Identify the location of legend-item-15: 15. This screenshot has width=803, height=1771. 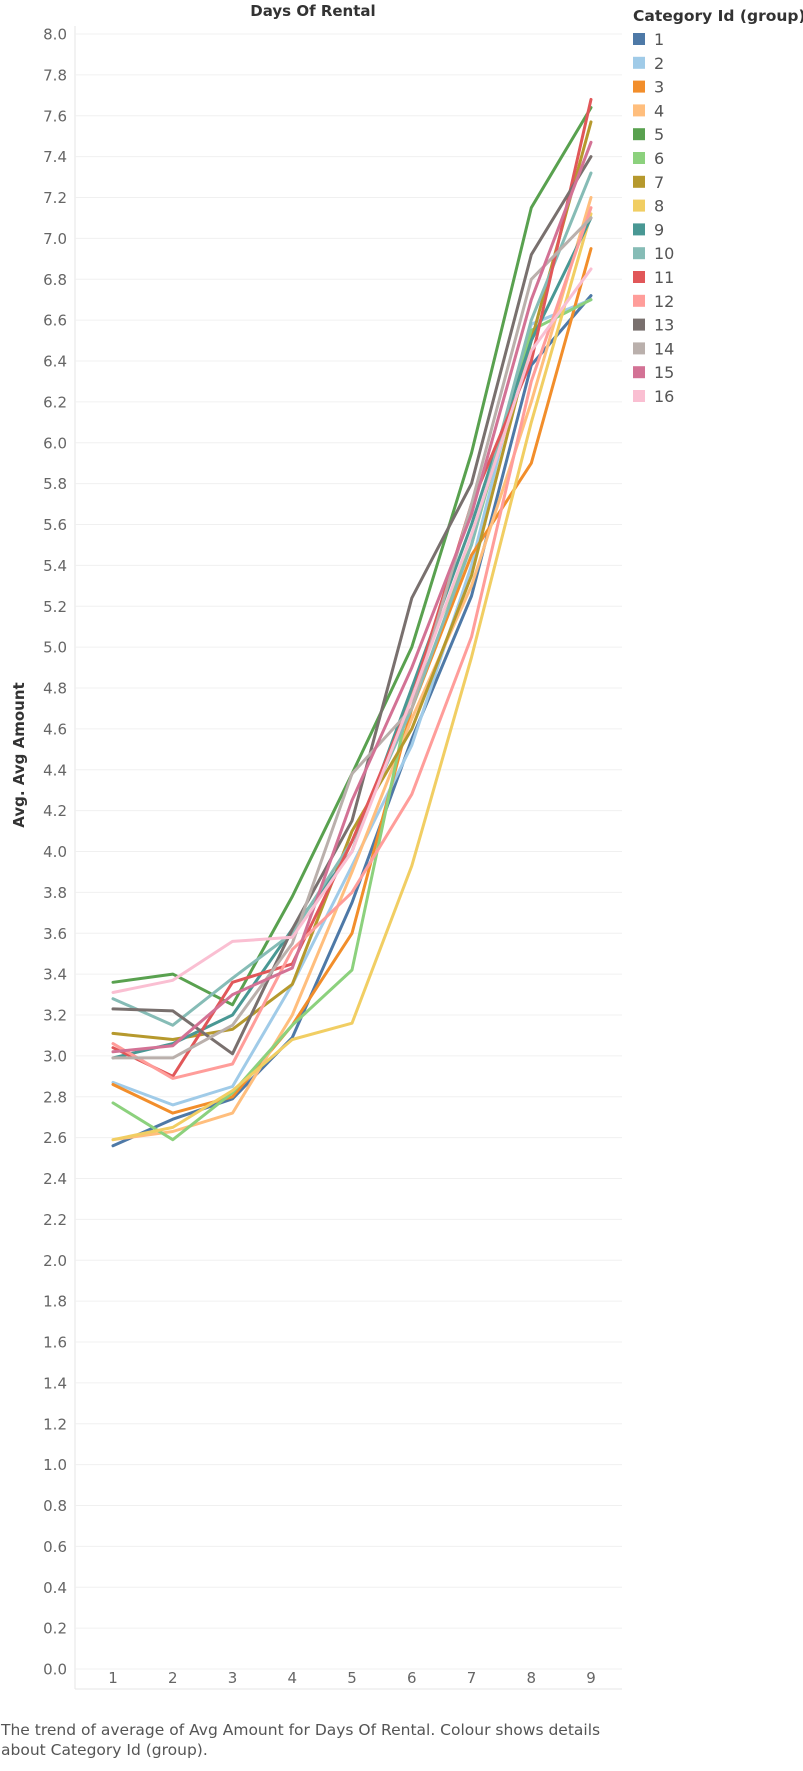
(653, 372).